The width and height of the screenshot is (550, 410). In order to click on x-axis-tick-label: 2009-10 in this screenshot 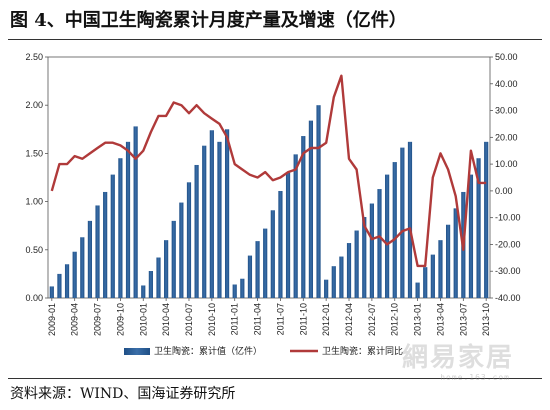, I will do `click(120, 319)`.